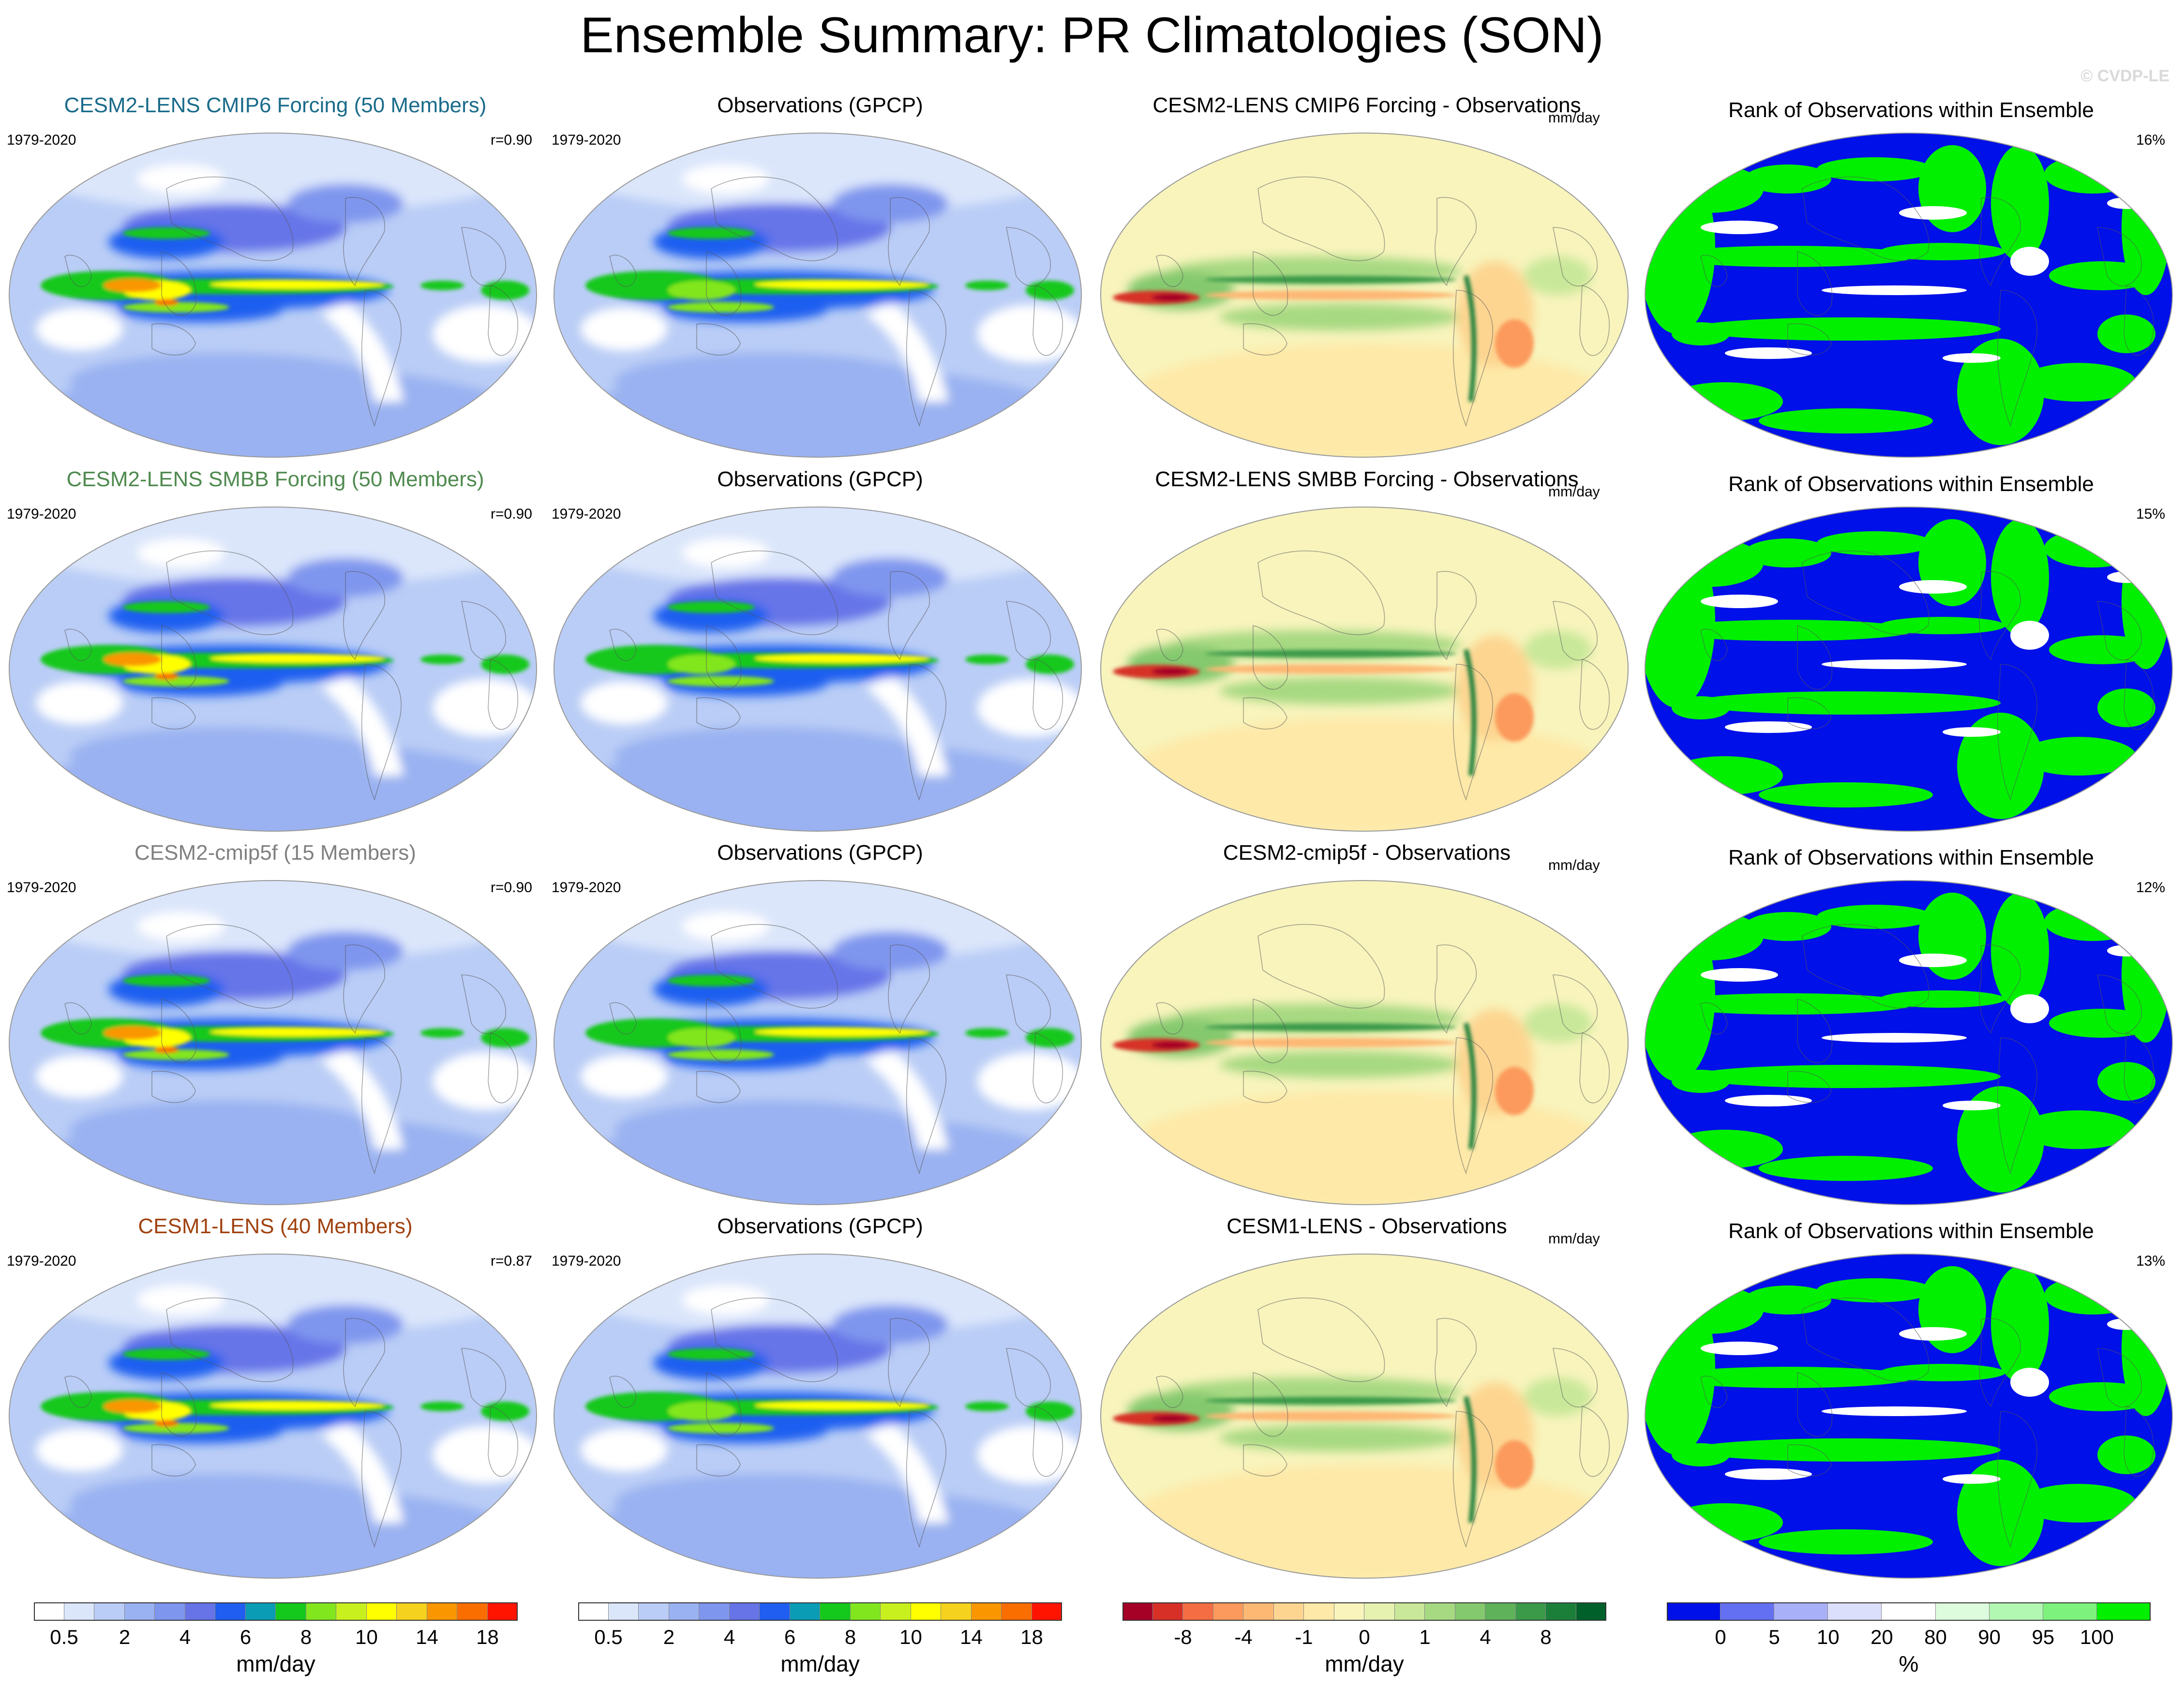 The width and height of the screenshot is (2184, 1688). I want to click on colorbar-tick-label: -8, so click(1183, 1637).